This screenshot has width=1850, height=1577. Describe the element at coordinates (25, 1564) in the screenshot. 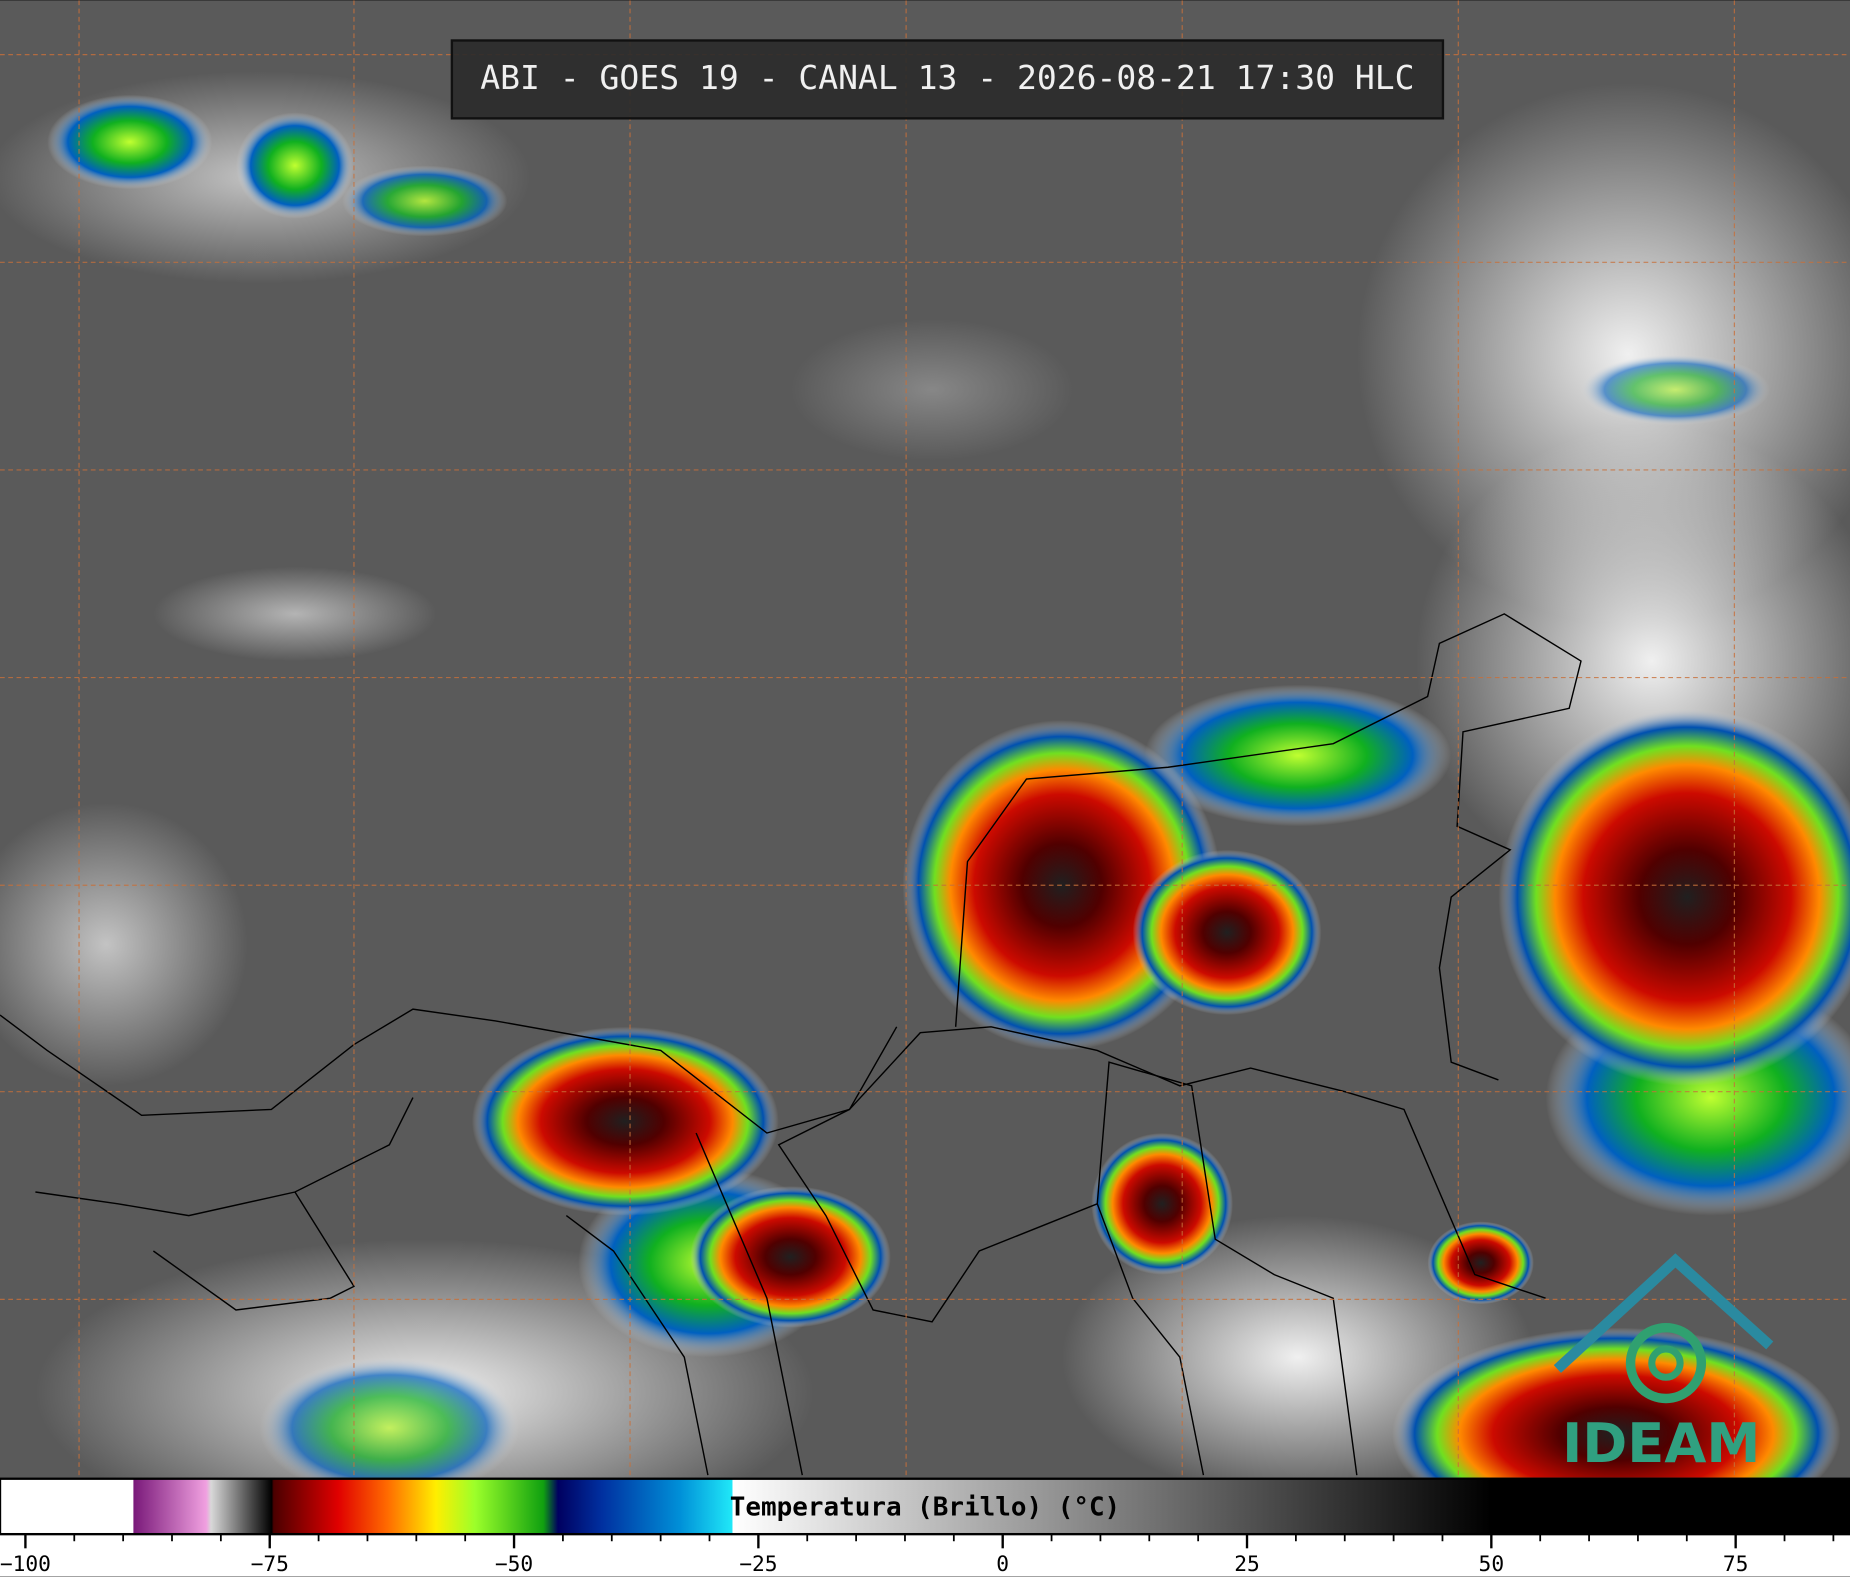

I see `tick-label: −100` at that location.